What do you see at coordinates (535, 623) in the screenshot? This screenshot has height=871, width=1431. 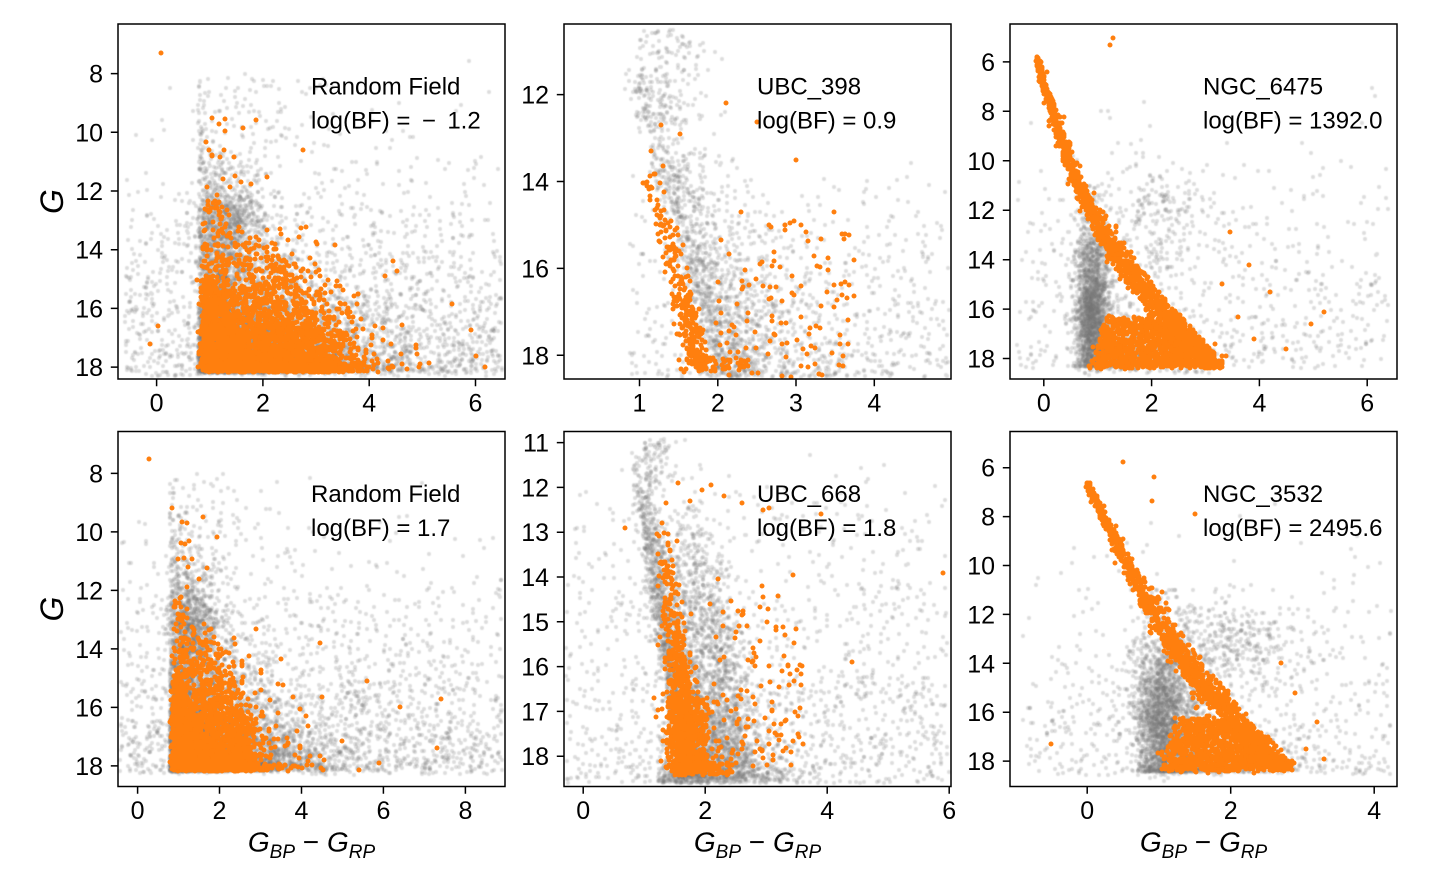 I see `svg-text: 15` at bounding box center [535, 623].